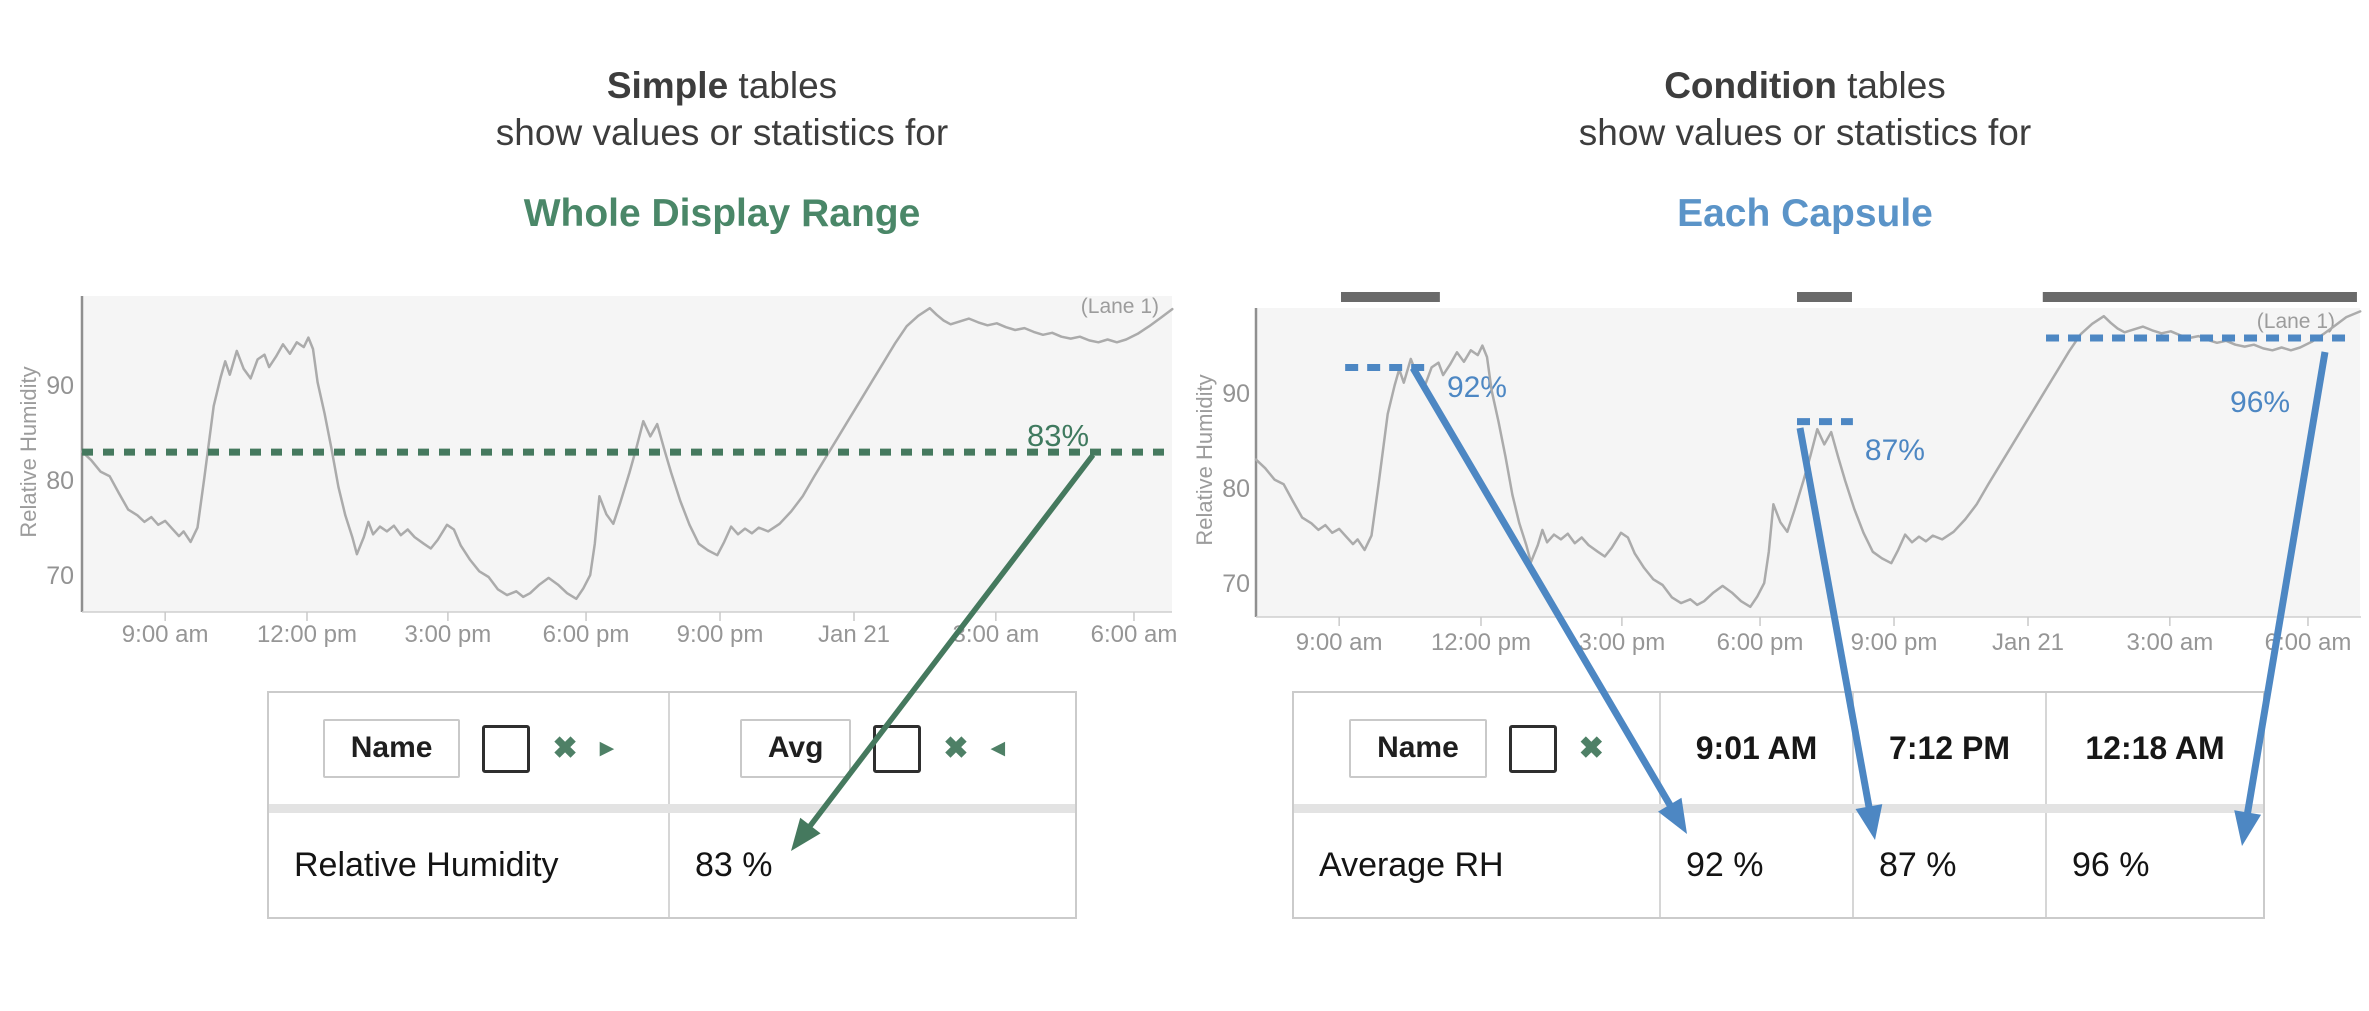 Image resolution: width=2369 pixels, height=1011 pixels. I want to click on condition-table-signal-name-cell: Average RH, so click(1411, 864).